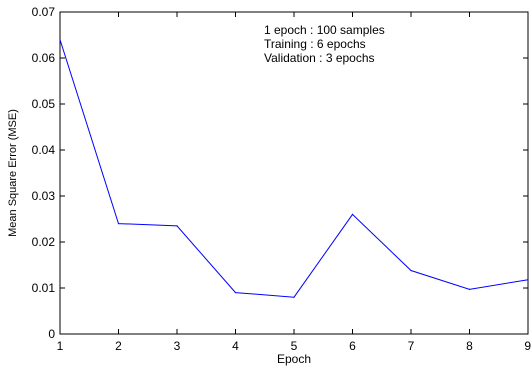 This screenshot has width=532, height=372. What do you see at coordinates (315, 44) in the screenshot?
I see `annotation-line-2: Training : 6 epochs` at bounding box center [315, 44].